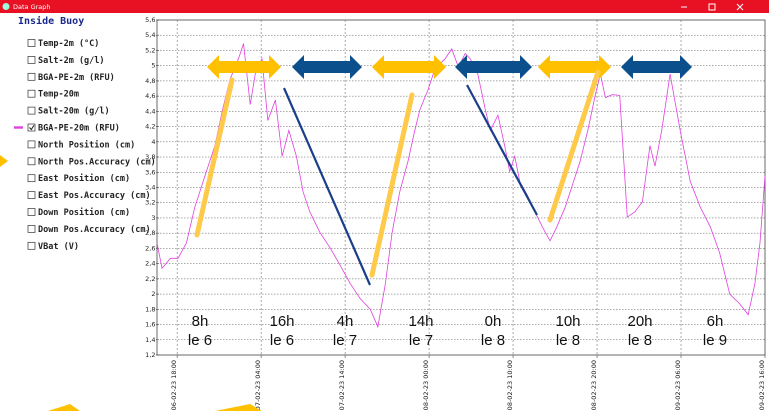  Describe the element at coordinates (84, 178) in the screenshot. I see `checkbox-label: East Position (cm)` at that location.